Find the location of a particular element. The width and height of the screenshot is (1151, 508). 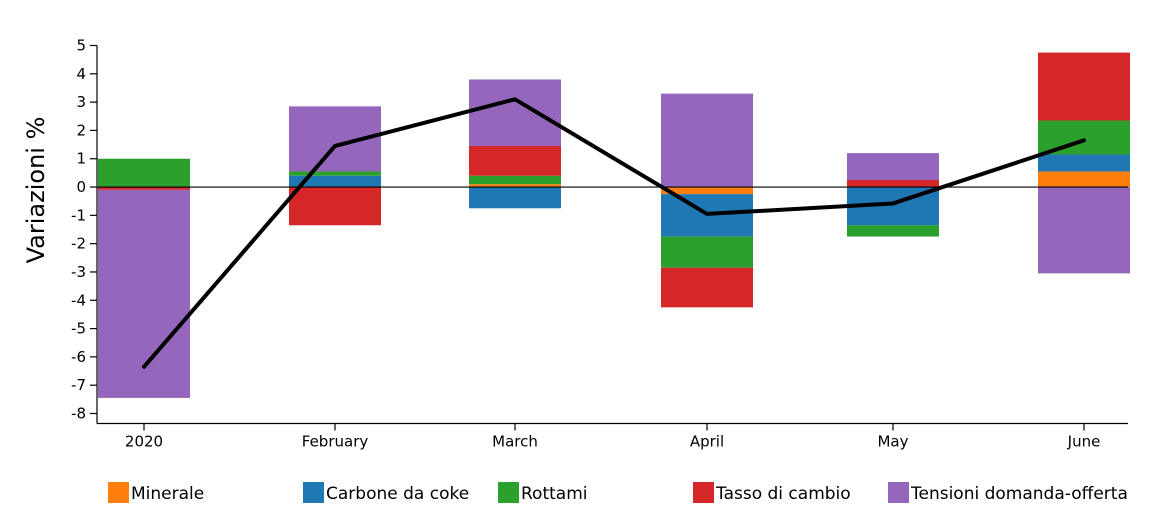

y-tick-label: 5 is located at coordinates (81, 46).